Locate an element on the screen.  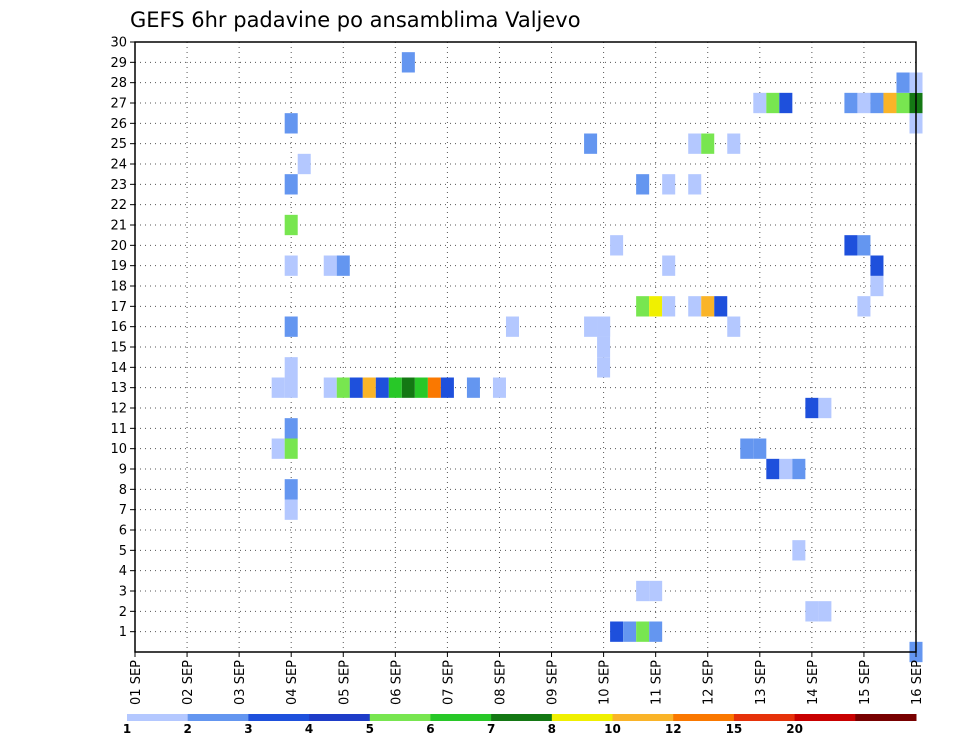
y-tick-label: 2 is located at coordinates (123, 612).